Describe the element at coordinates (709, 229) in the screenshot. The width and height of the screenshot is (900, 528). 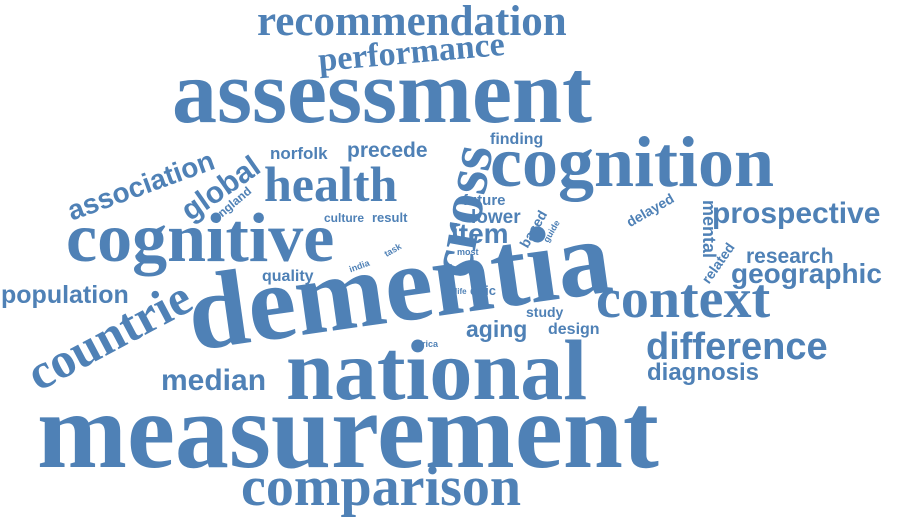
I see `word-mental: mental` at that location.